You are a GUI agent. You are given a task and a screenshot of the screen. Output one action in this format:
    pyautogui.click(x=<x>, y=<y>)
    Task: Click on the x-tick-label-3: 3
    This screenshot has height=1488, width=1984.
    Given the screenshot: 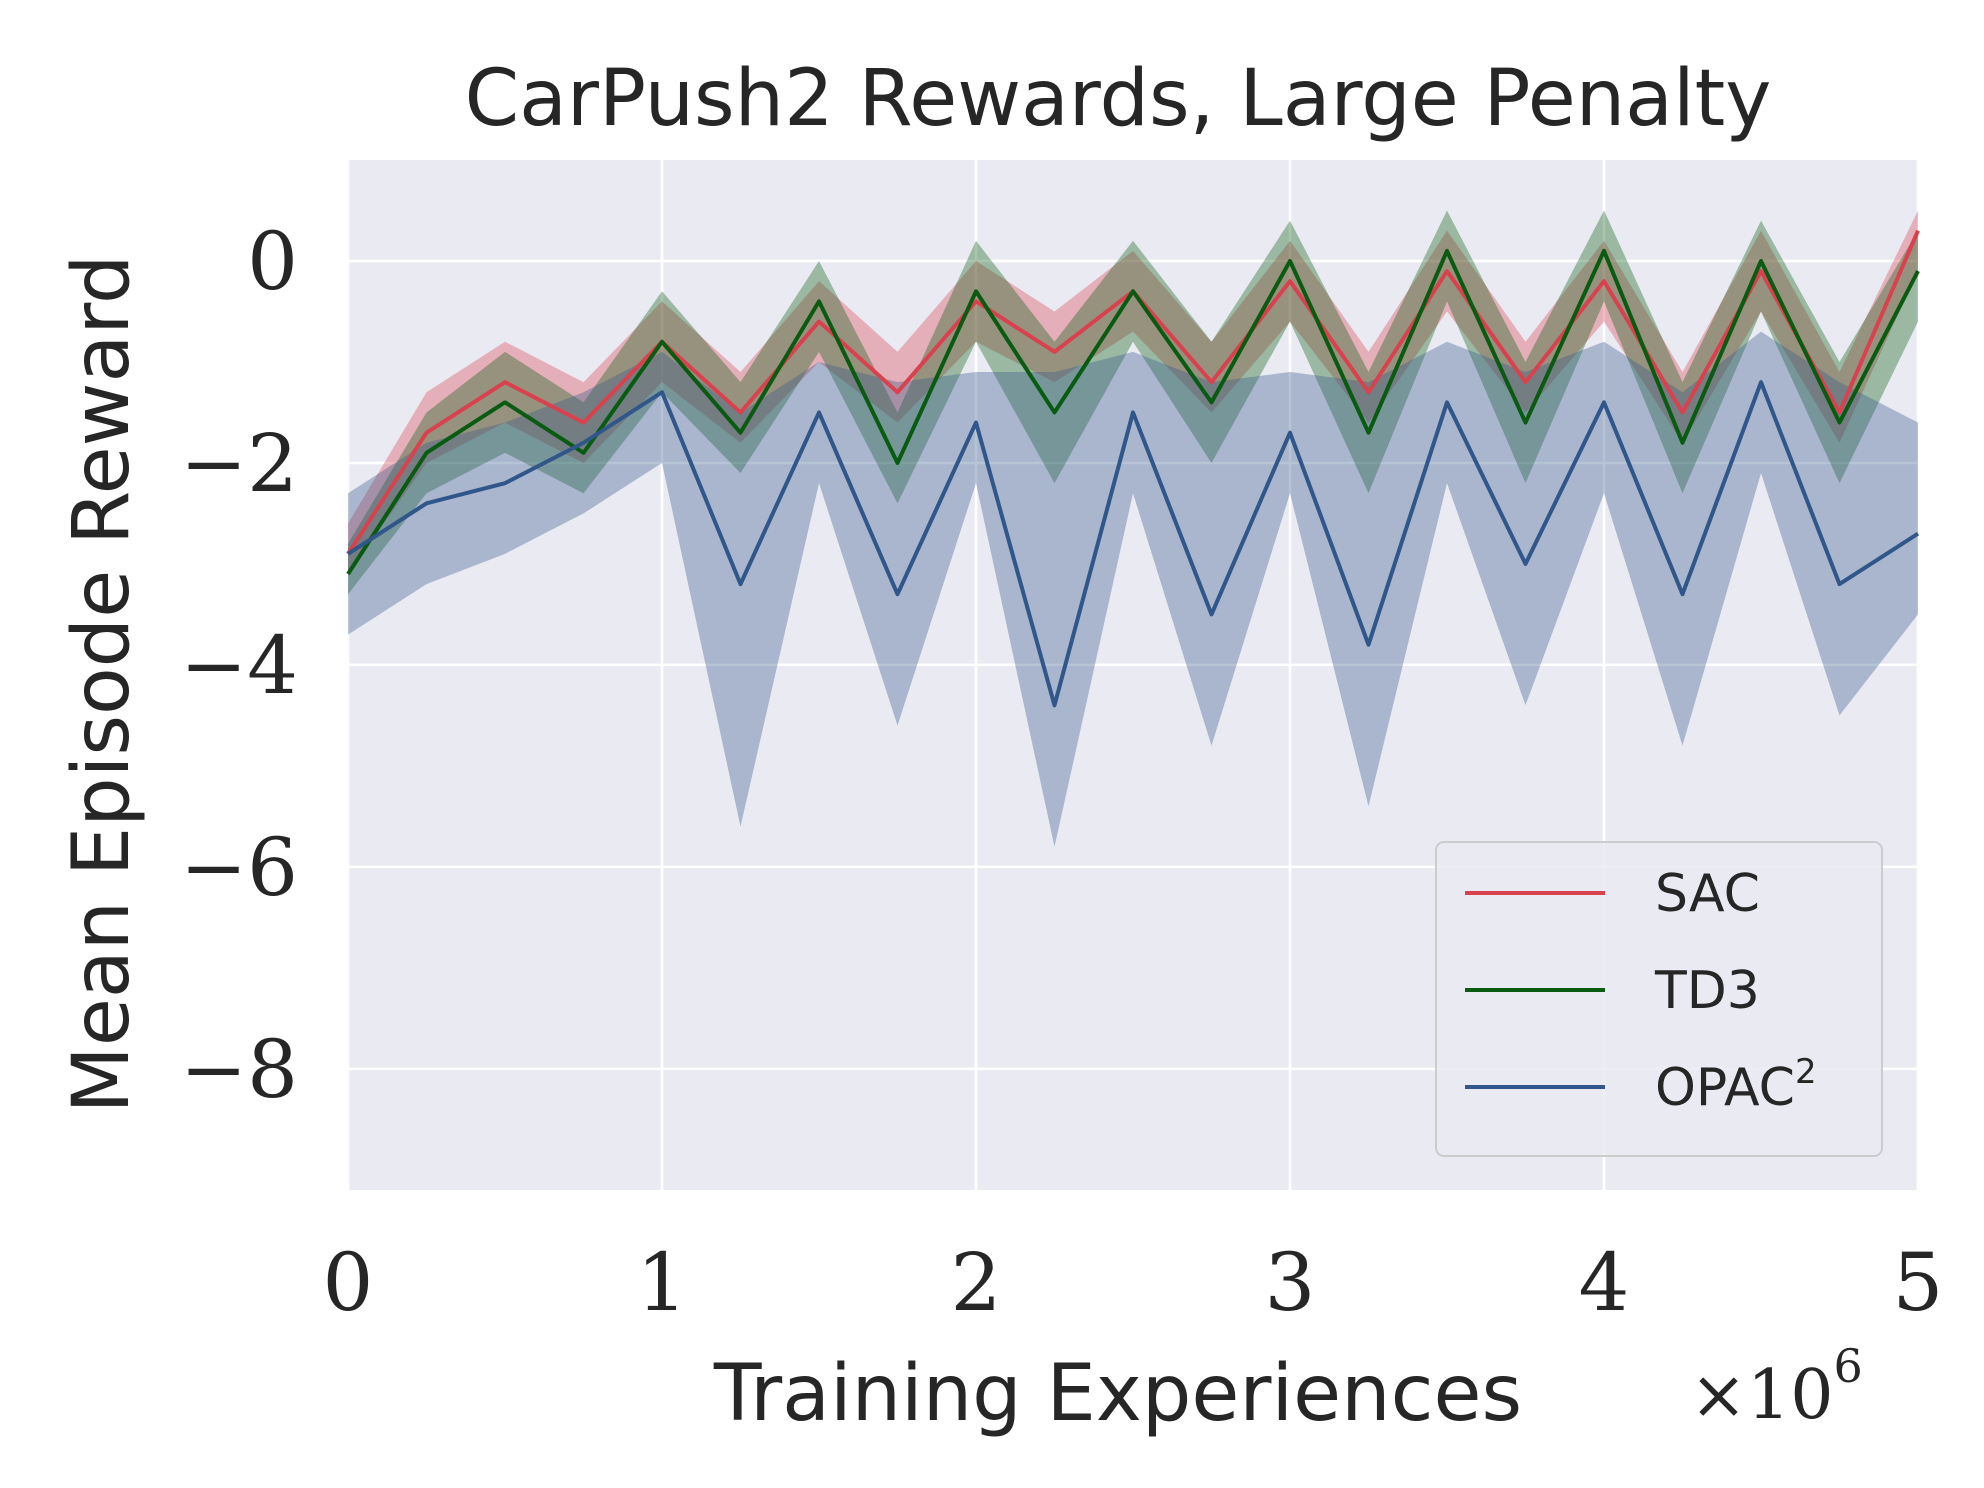 What is the action you would take?
    pyautogui.click(x=1290, y=1282)
    